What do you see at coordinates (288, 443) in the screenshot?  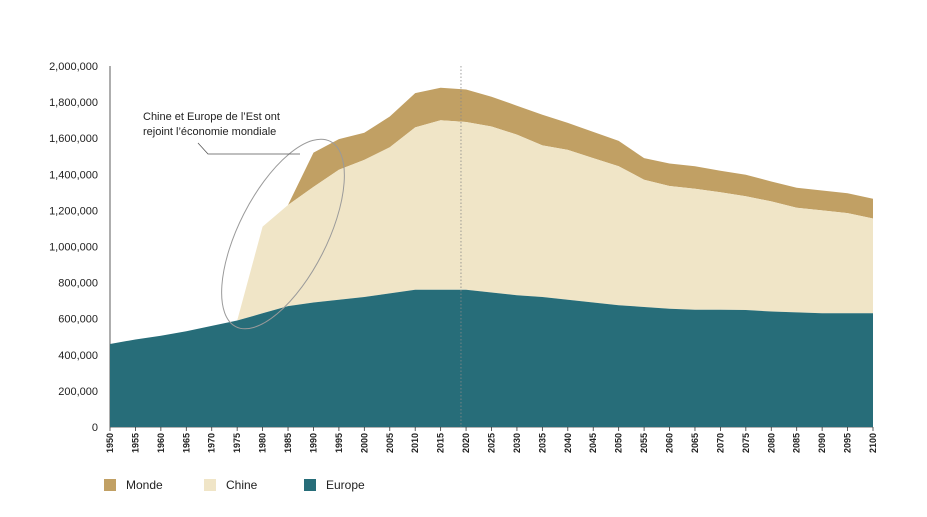 I see `x-tick-label: 1985` at bounding box center [288, 443].